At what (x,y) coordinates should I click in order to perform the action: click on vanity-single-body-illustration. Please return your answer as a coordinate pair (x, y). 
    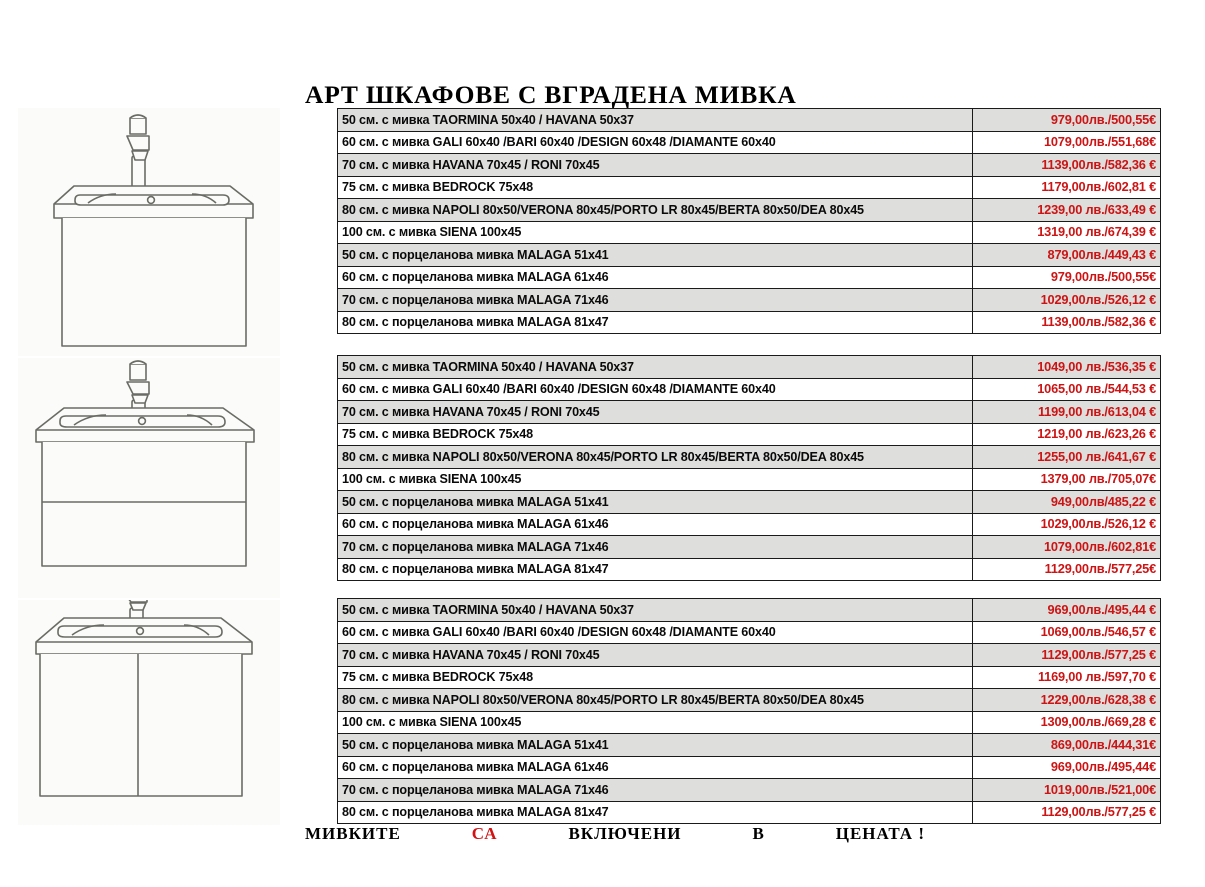
    Looking at the image, I should click on (149, 232).